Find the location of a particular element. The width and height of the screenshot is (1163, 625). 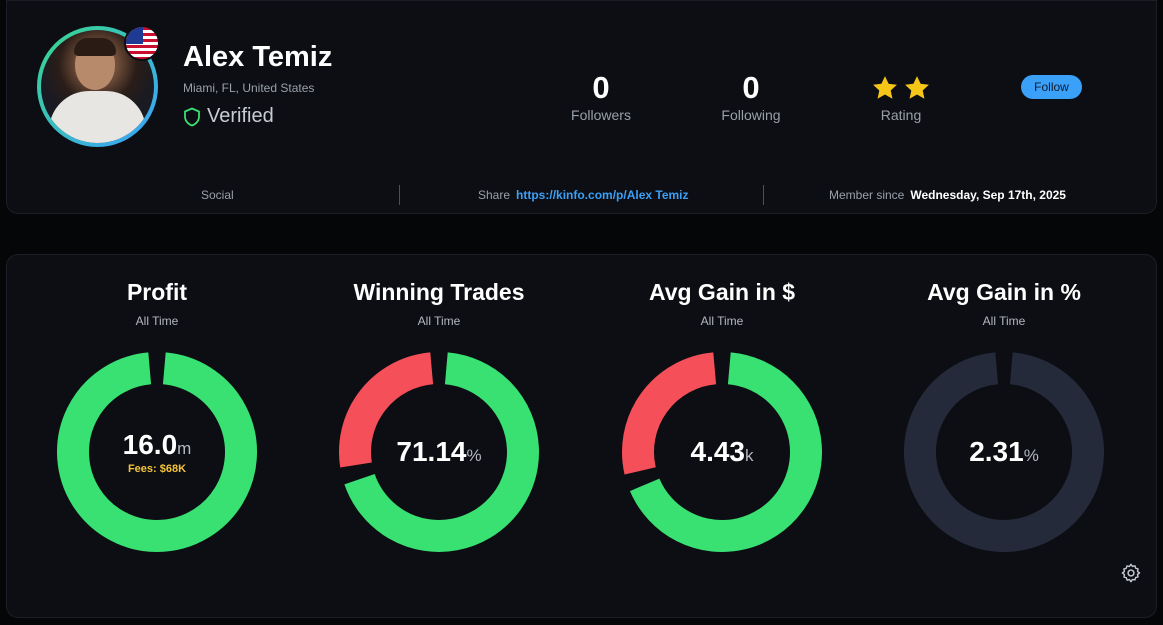

metric-value: 4.43k is located at coordinates (722, 451).